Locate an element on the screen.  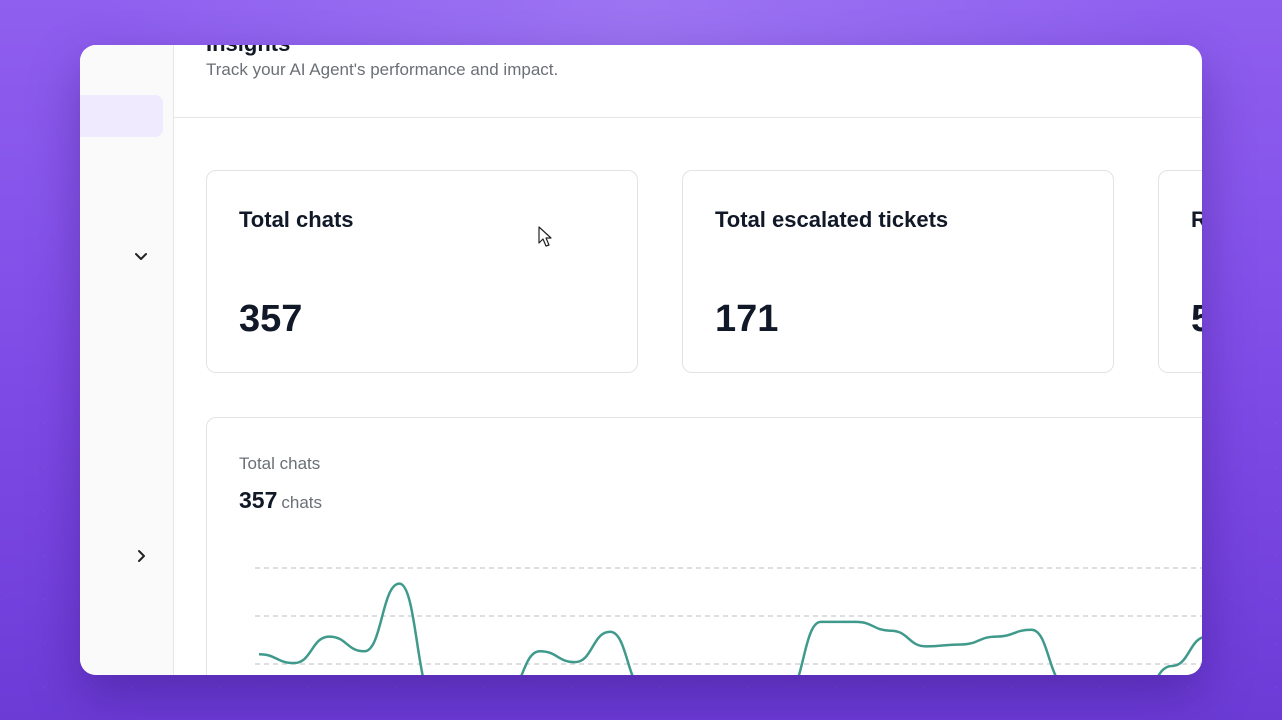
stat-label: R is located at coordinates (1196, 219).